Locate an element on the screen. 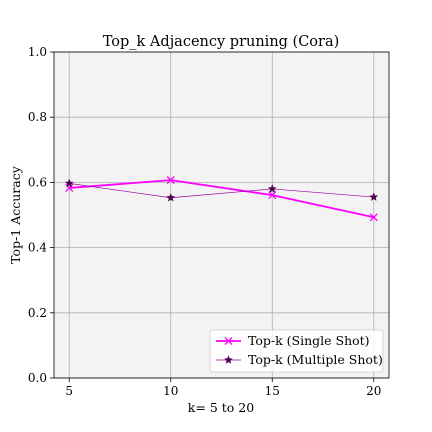 This screenshot has height=432, width=432. x-axis-label: k= 5 to 20 is located at coordinates (221, 407).